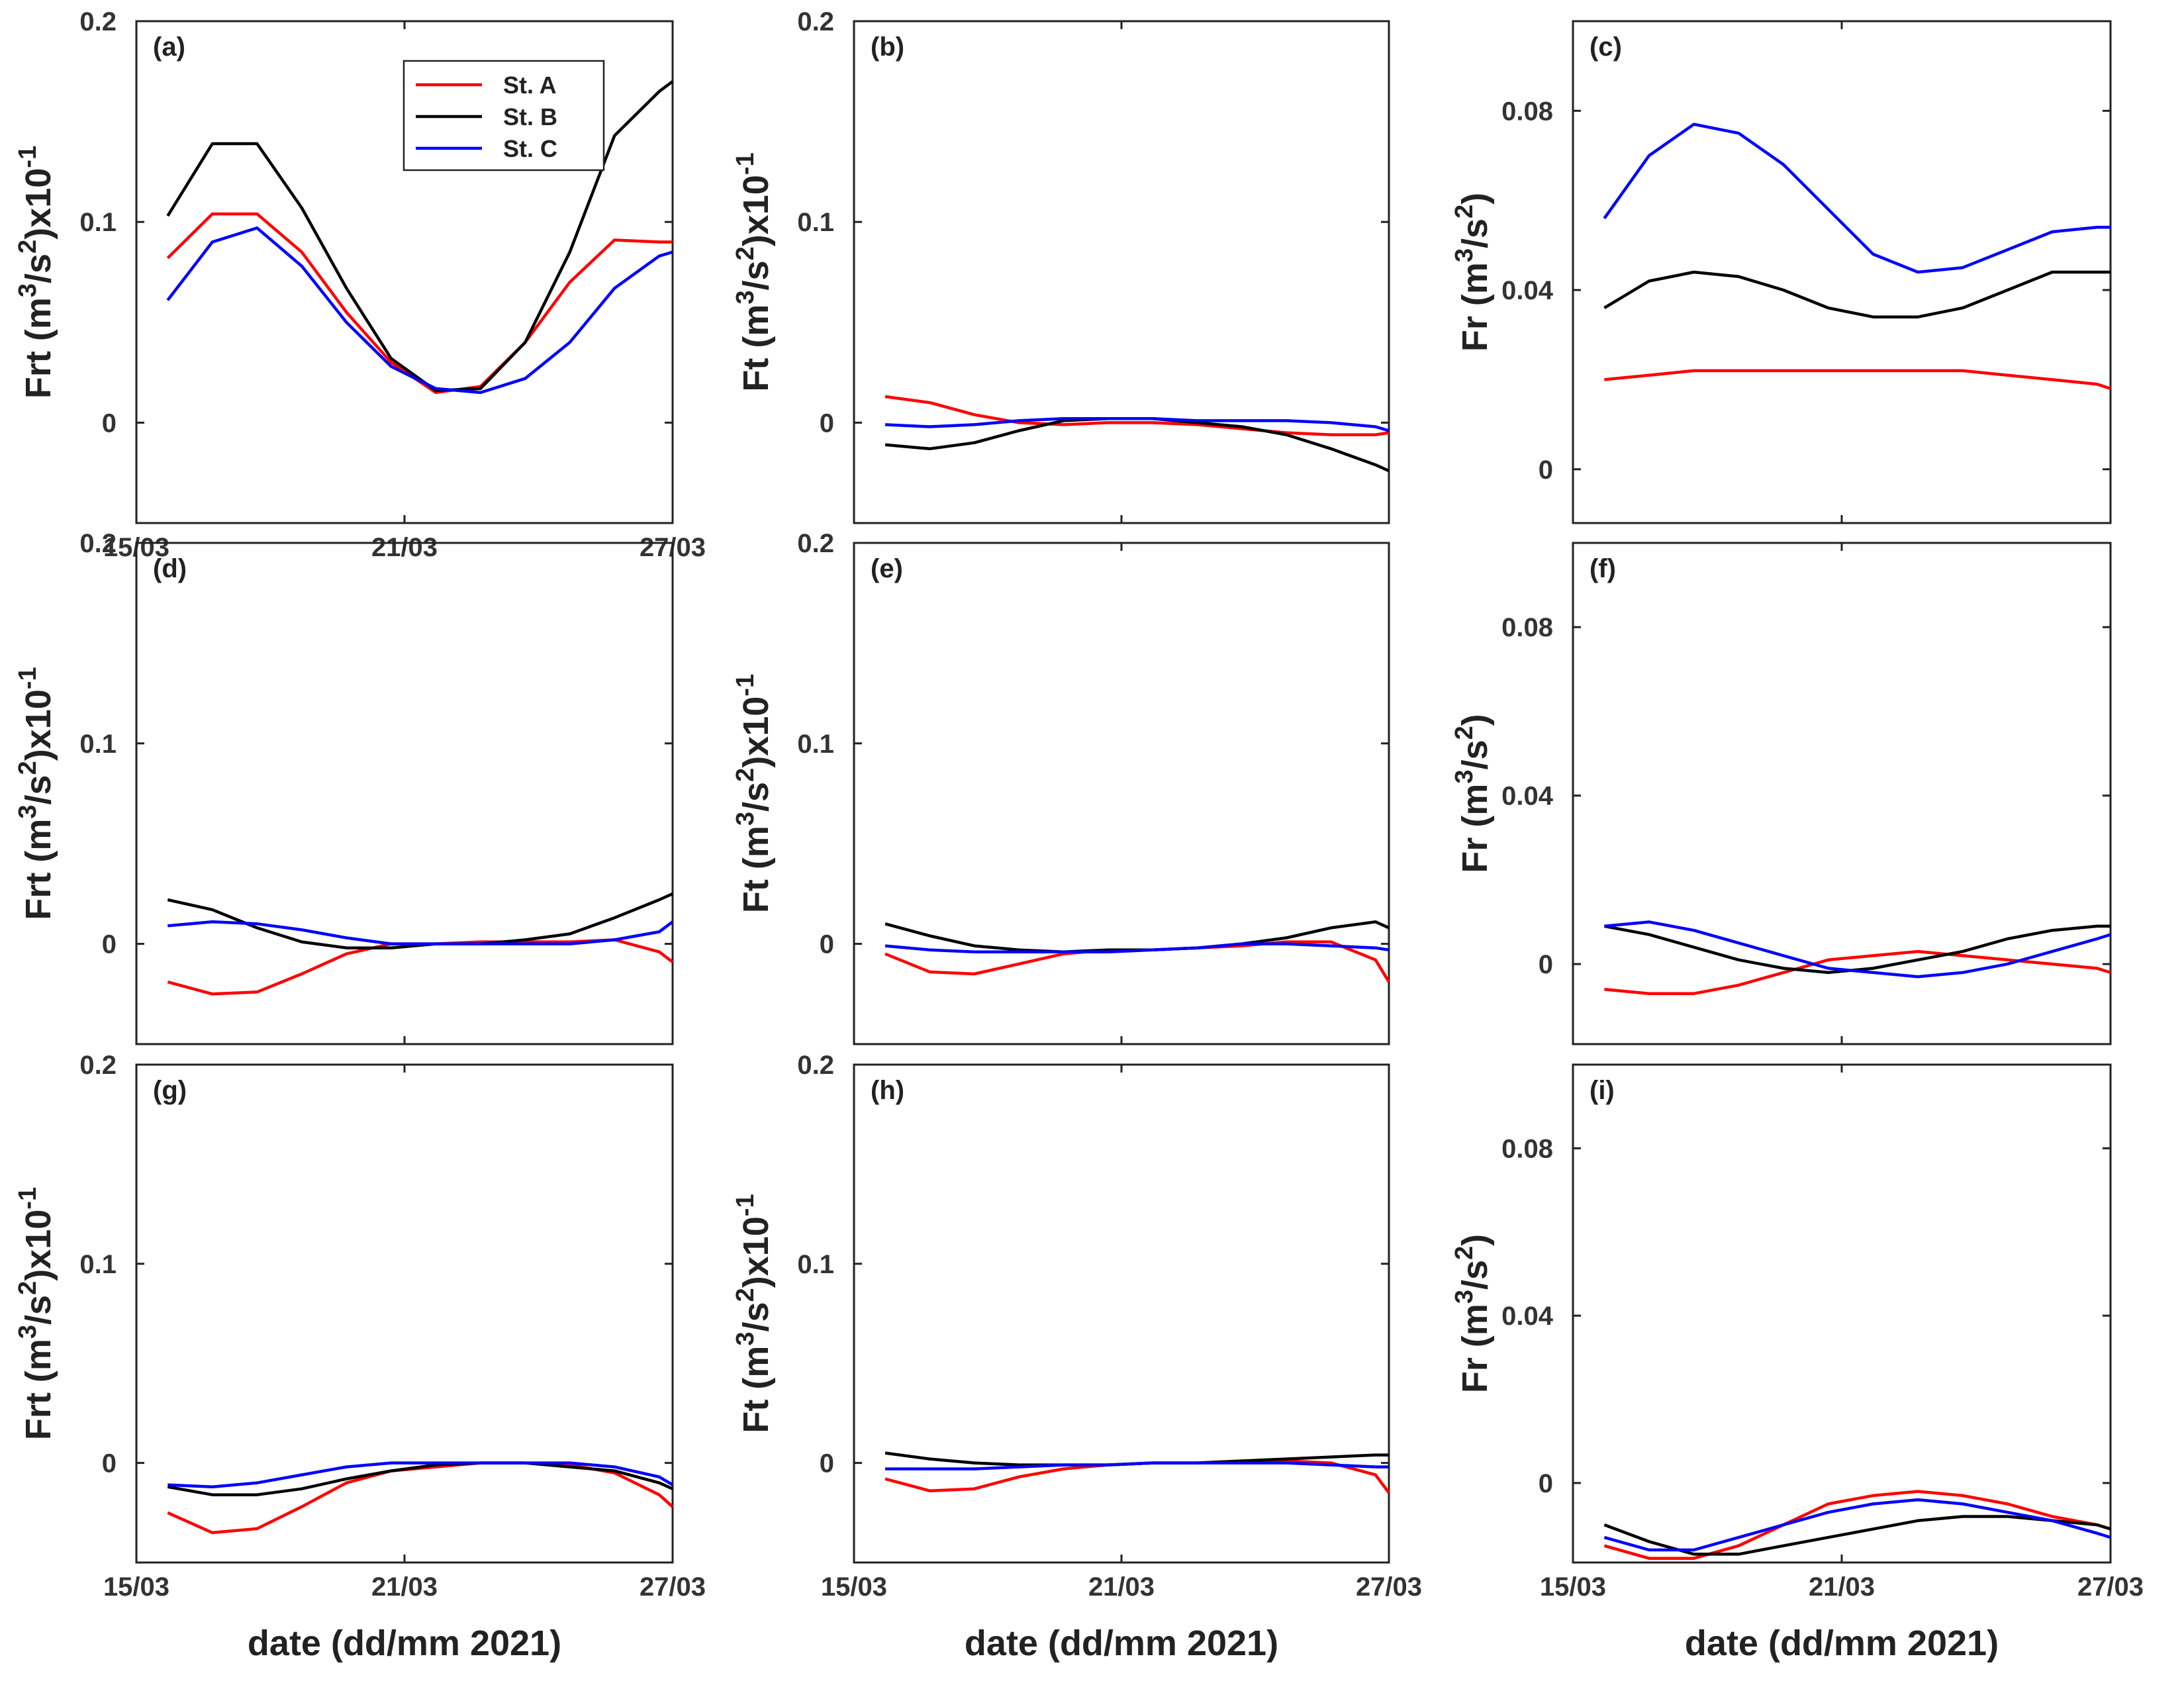  What do you see at coordinates (170, 1090) in the screenshot?
I see `panel-label: (g)` at bounding box center [170, 1090].